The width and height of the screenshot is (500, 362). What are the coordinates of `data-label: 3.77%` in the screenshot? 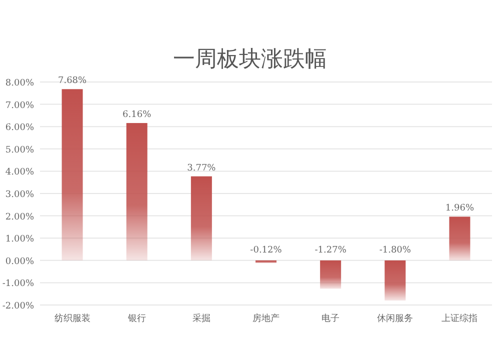 It's located at (201, 168).